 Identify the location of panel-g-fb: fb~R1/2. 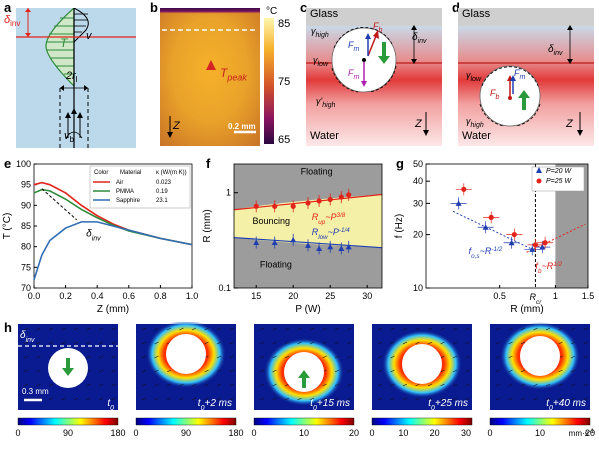
(548, 267).